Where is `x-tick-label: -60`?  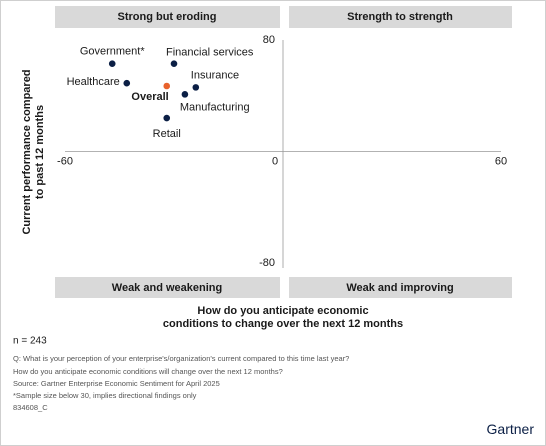 x-tick-label: -60 is located at coordinates (65, 161).